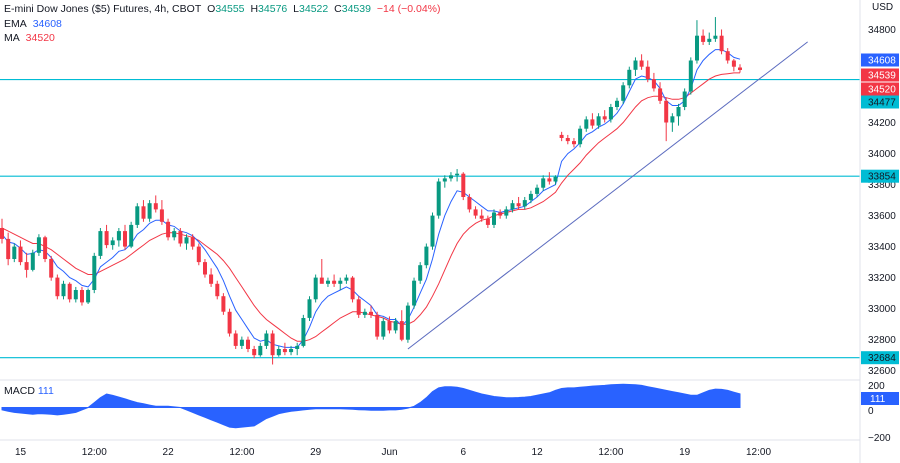  What do you see at coordinates (882, 371) in the screenshot?
I see `price-tick-label: 32600` at bounding box center [882, 371].